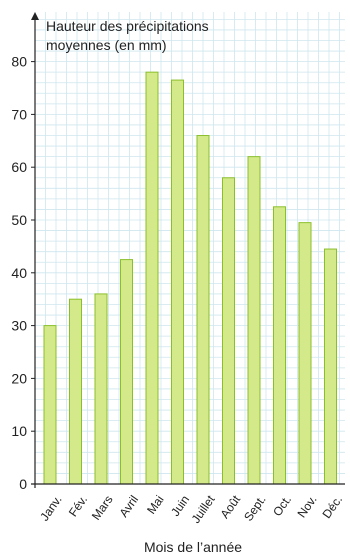 The height and width of the screenshot is (557, 350). What do you see at coordinates (19, 114) in the screenshot?
I see `y-tick-label: 70` at bounding box center [19, 114].